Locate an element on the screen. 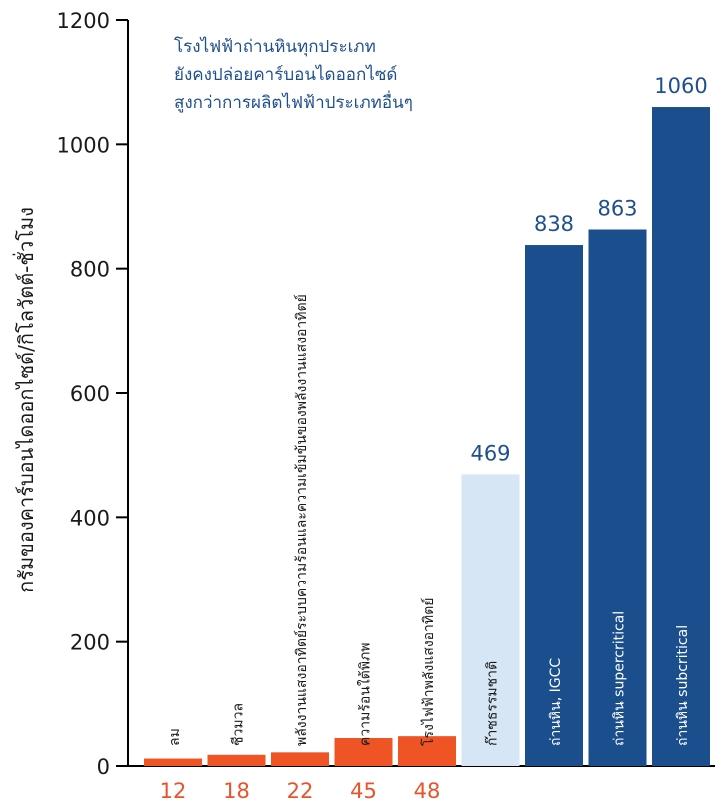 This screenshot has height=807, width=715. value-label: 469 is located at coordinates (490, 453).